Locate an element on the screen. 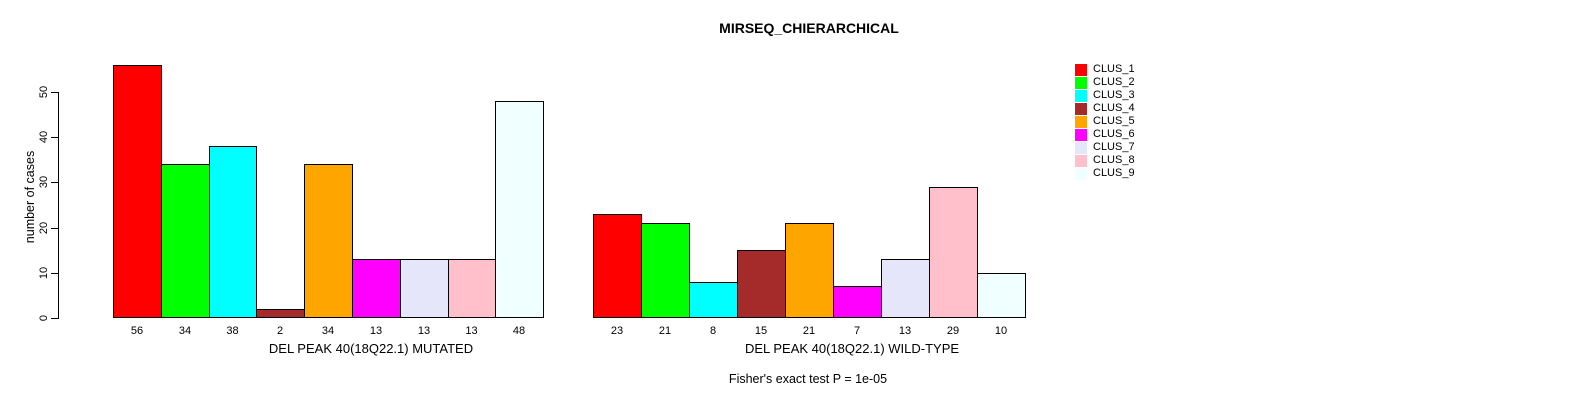 This screenshot has width=1590, height=400. y-tick-label: 20 is located at coordinates (44, 228).